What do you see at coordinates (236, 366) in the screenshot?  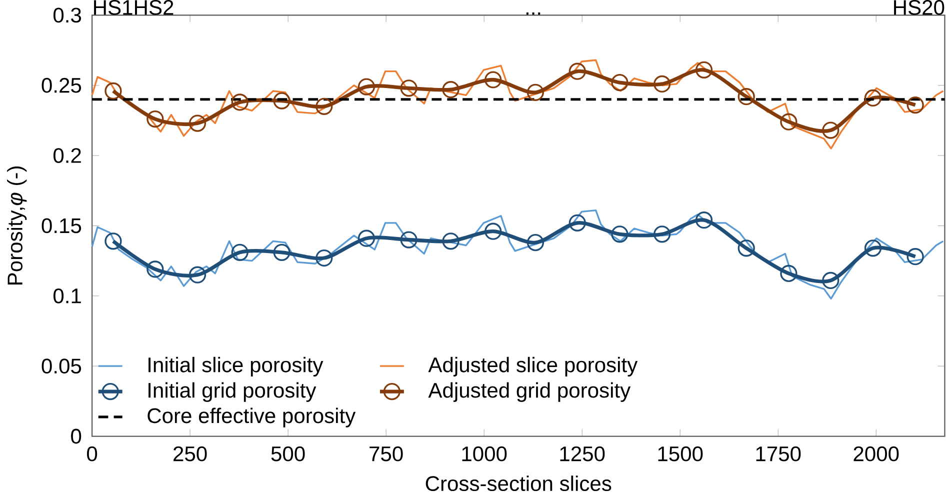 I see `legend-label: Initial slice porosity` at bounding box center [236, 366].